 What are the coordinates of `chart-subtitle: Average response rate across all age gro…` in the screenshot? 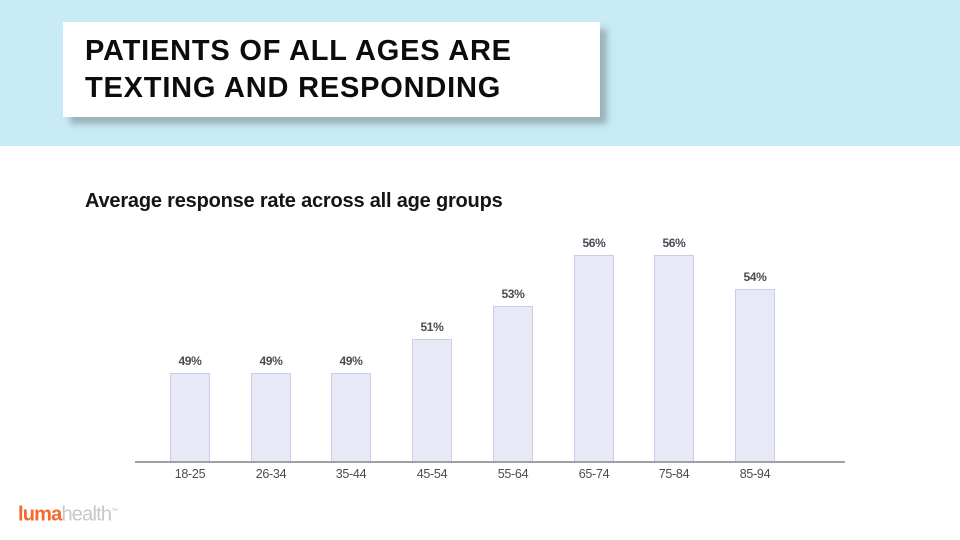 It's located at (294, 201).